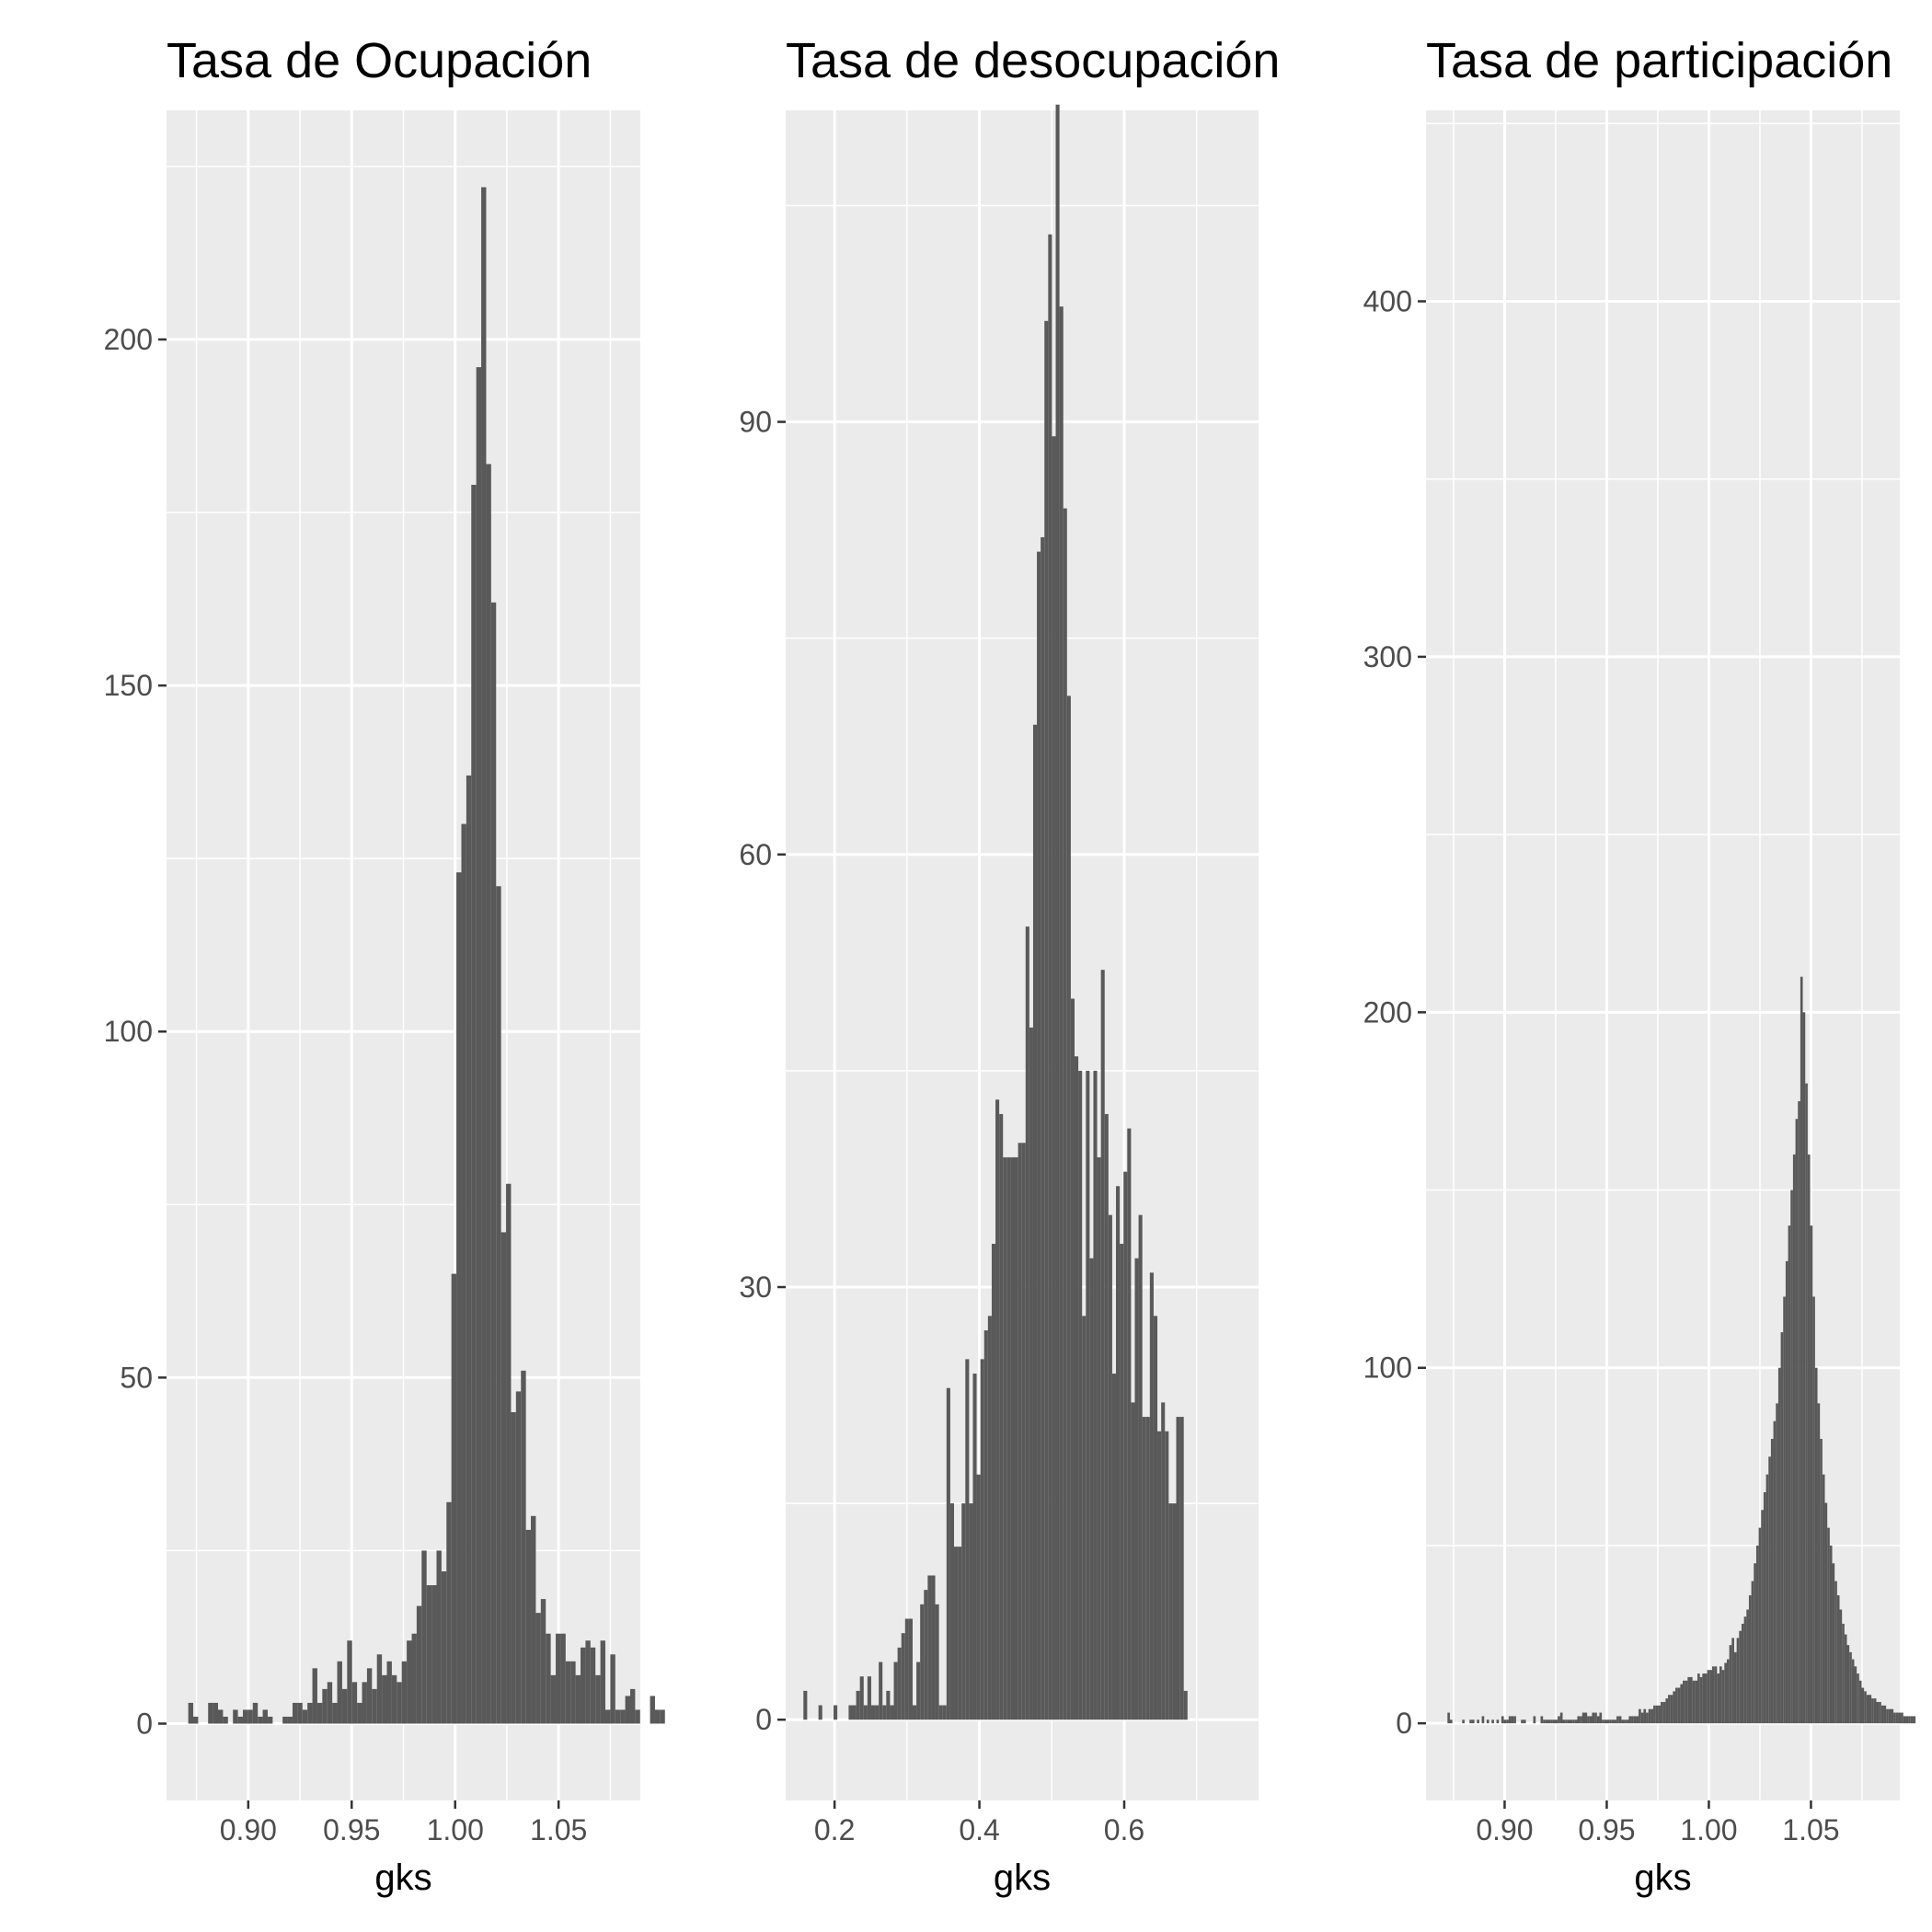 The image size is (1932, 1932). I want to click on y-tick-label: 150, so click(128, 685).